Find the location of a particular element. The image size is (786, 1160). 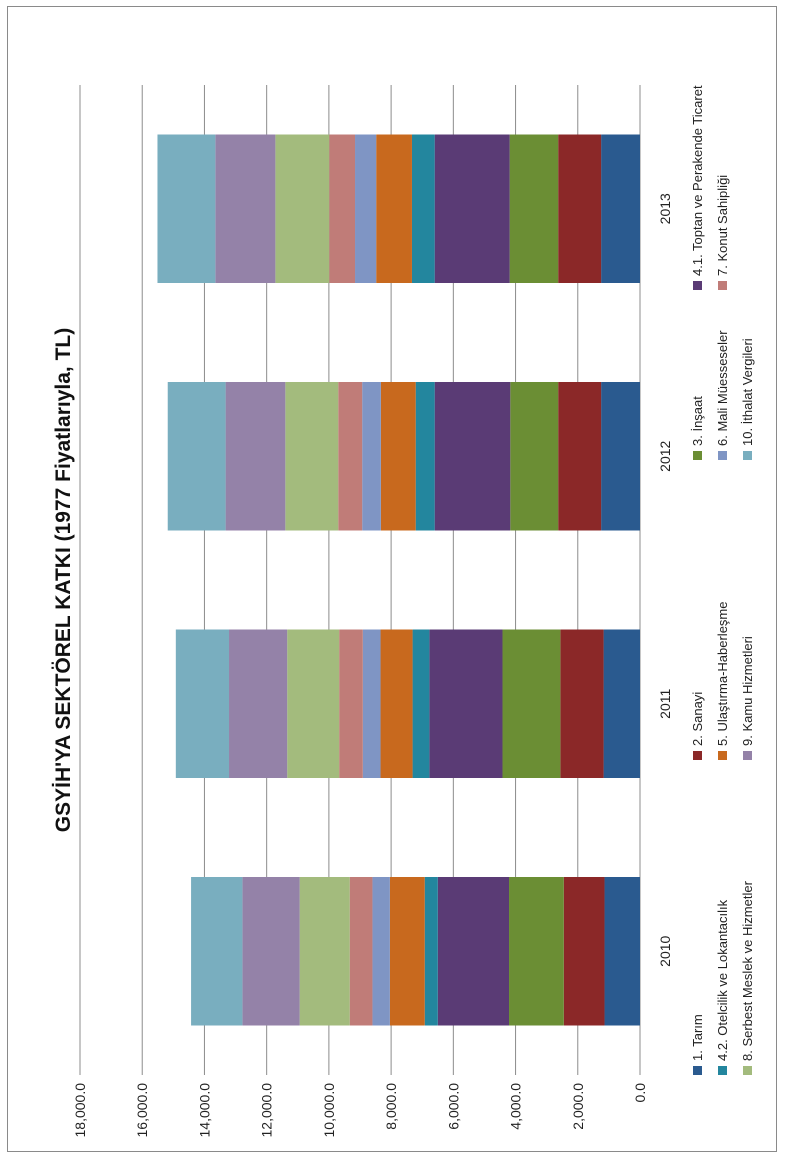

y-tick-label: 12,000.0 is located at coordinates (267, 1110).